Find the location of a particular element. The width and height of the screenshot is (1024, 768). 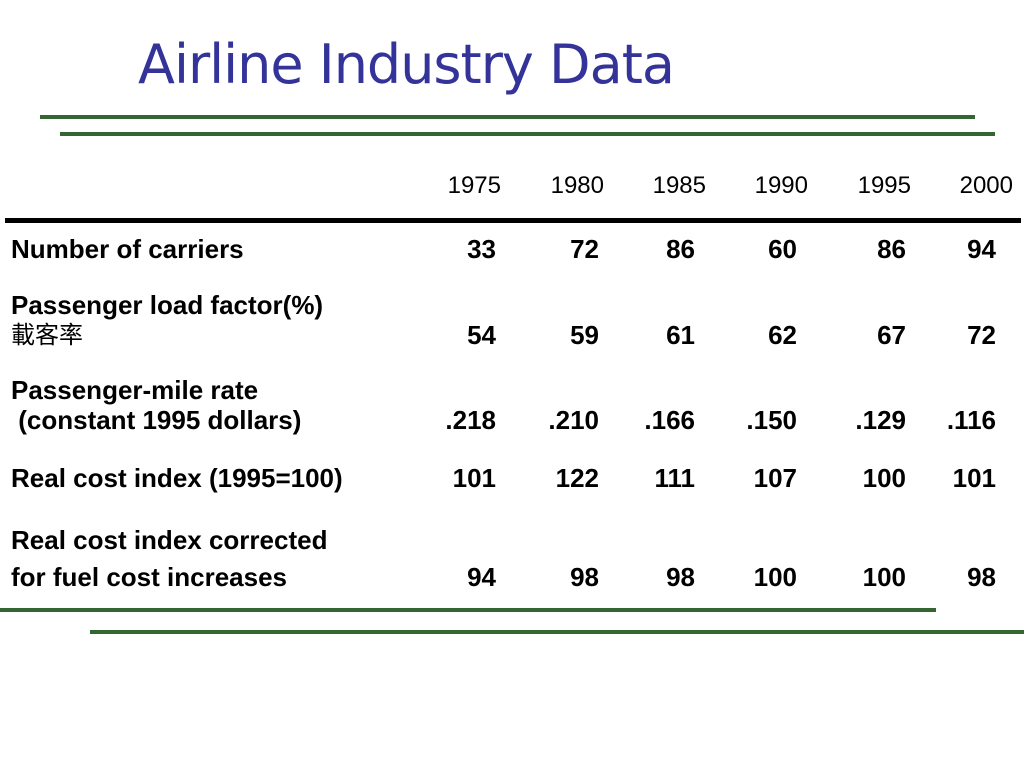

row-label: for fuel cost increases is located at coordinates (149, 577).